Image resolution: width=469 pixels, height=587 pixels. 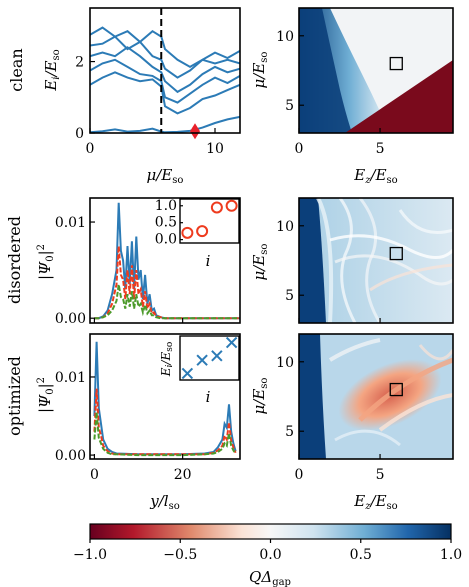 I want to click on x-tick-label: 10, so click(x=215, y=149).